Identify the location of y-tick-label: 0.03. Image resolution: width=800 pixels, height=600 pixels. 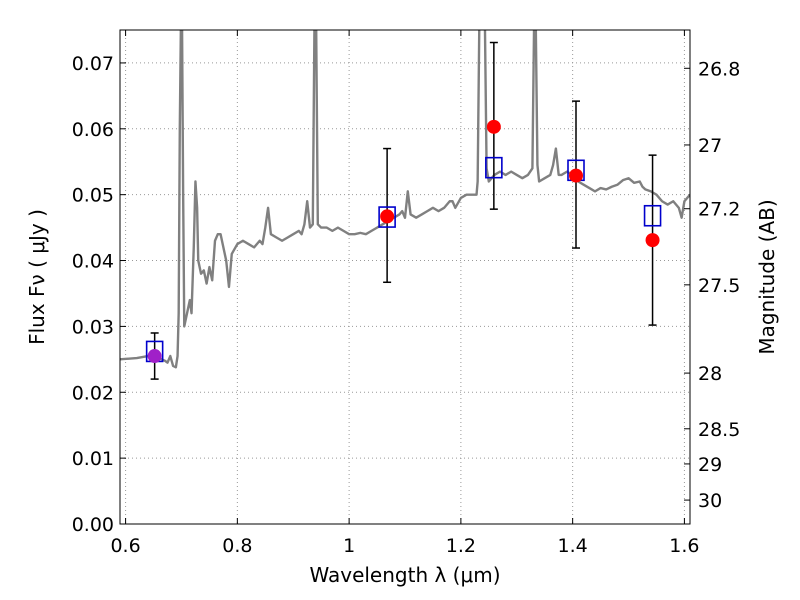
(93, 327).